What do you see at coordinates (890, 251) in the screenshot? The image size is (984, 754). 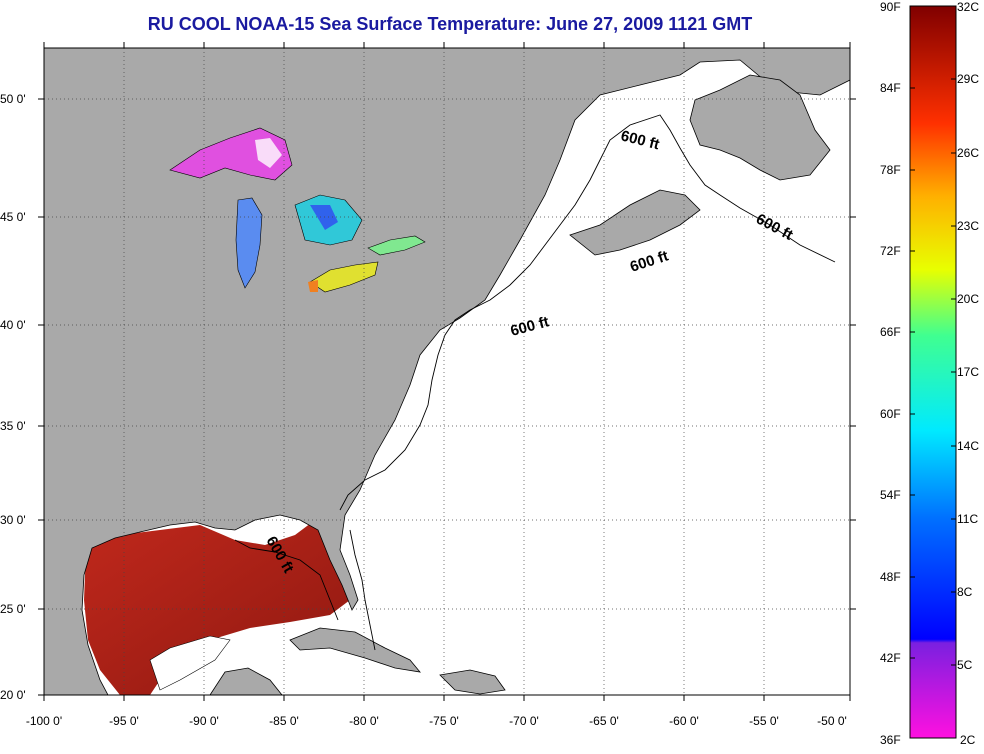 I see `colorbar-f-label: 72F` at bounding box center [890, 251].